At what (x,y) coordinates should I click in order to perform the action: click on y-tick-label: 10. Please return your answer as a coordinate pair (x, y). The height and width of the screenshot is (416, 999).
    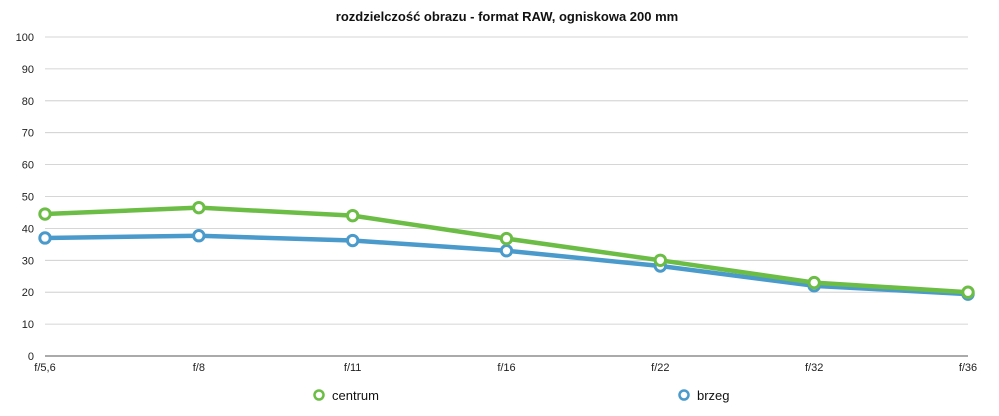
    Looking at the image, I should click on (28, 325).